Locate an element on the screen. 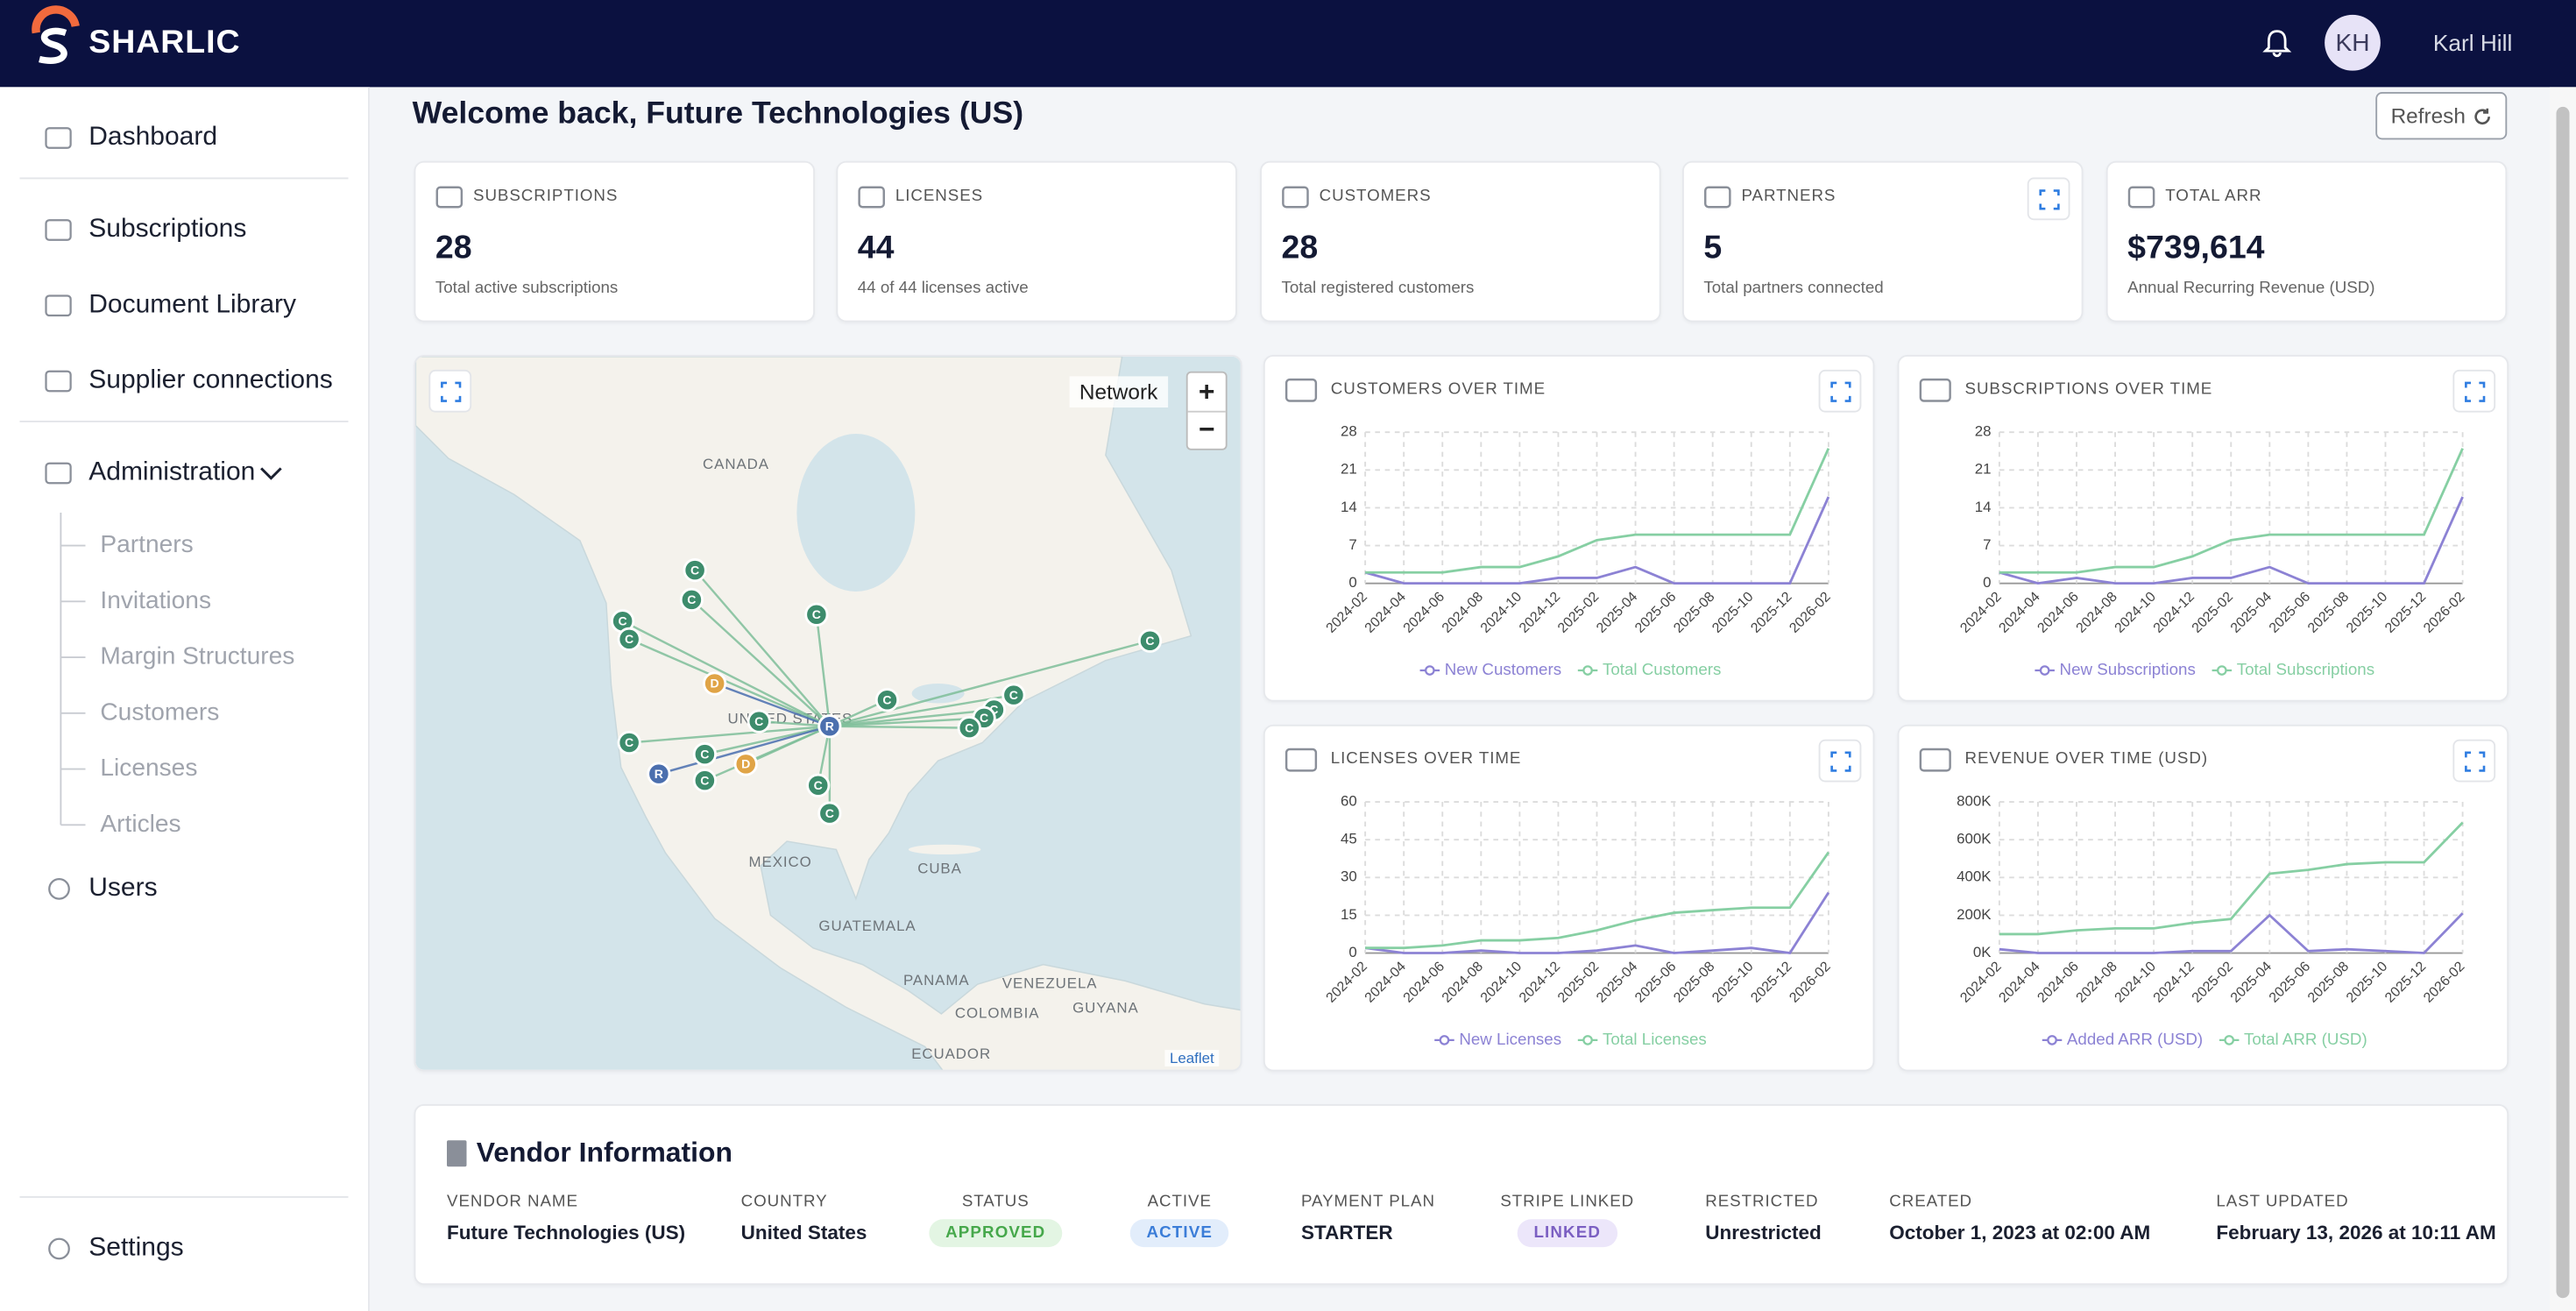  legend: New Subscriptions Total Subscriptions is located at coordinates (2204, 669).